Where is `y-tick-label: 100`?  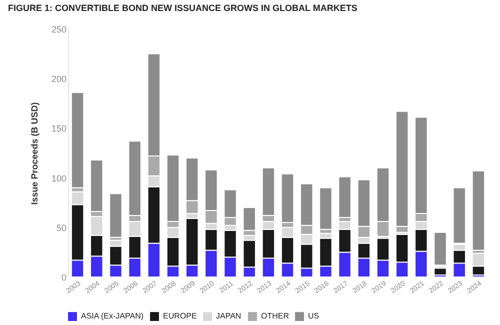
y-tick-label: 100 is located at coordinates (58, 178).